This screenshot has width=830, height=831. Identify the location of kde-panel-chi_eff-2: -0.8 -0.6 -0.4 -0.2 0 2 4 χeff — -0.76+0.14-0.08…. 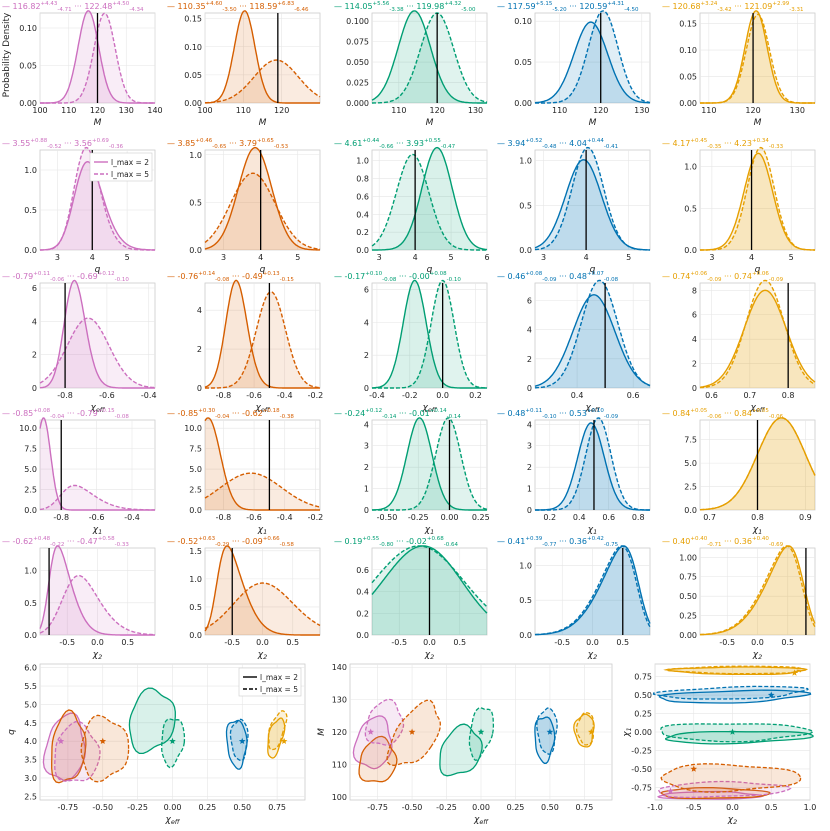
(245, 342).